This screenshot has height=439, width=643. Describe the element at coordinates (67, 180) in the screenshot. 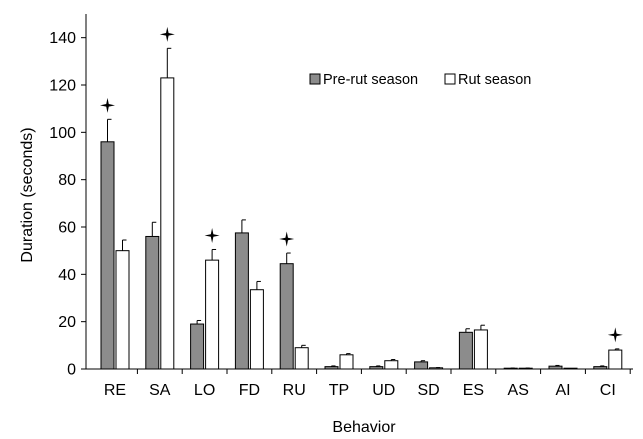

I see `y-tick-label: 80` at that location.